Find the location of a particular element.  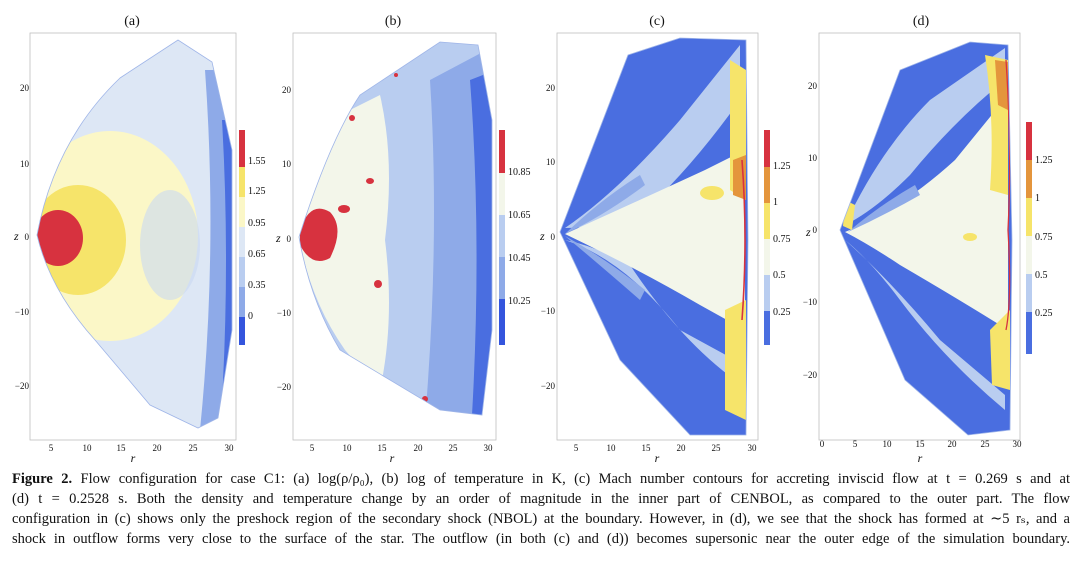

panel-c-xtick: 10 is located at coordinates (612, 448).